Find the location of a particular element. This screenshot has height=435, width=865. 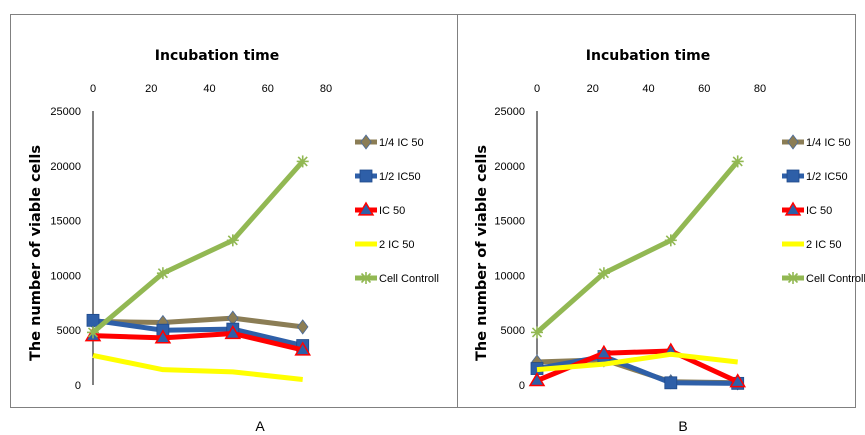

panel-b-y-tick-3: 15000 is located at coordinates (509, 222).